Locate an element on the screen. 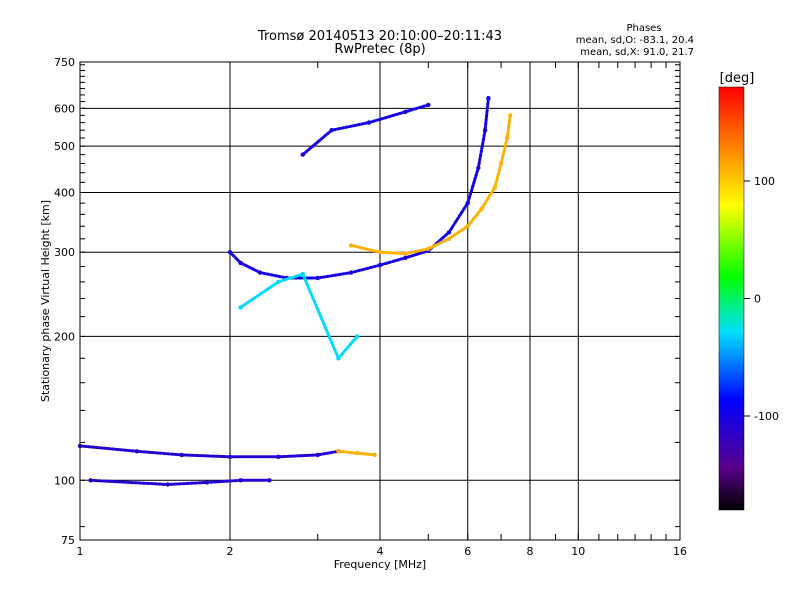 This screenshot has height=600, width=800. x-tick-label: 16 is located at coordinates (680, 551).